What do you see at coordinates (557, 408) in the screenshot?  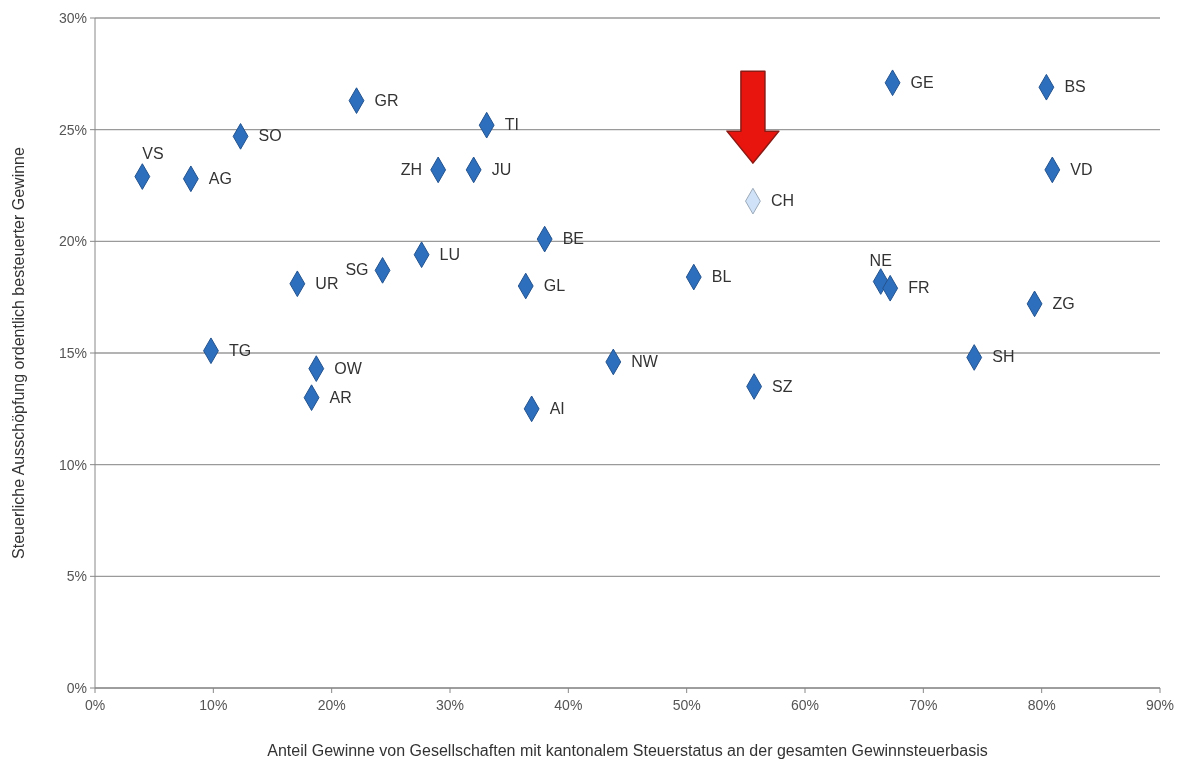 I see `series-label: AI` at bounding box center [557, 408].